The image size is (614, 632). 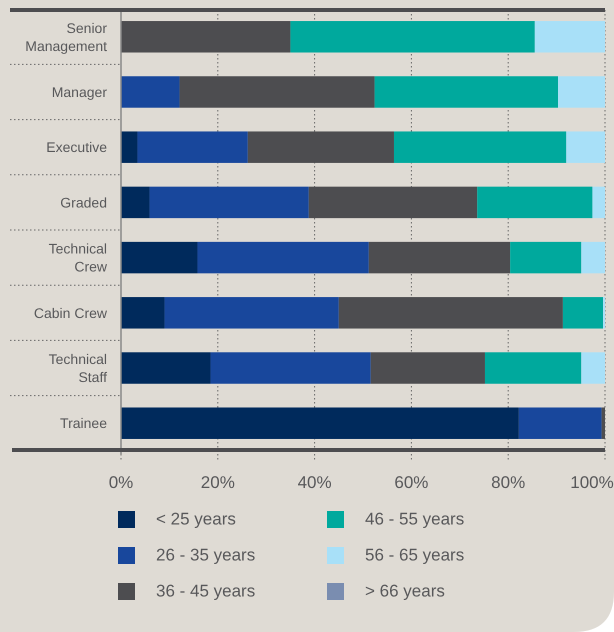 What do you see at coordinates (84, 423) in the screenshot?
I see `y-tick-label: Trainee` at bounding box center [84, 423].